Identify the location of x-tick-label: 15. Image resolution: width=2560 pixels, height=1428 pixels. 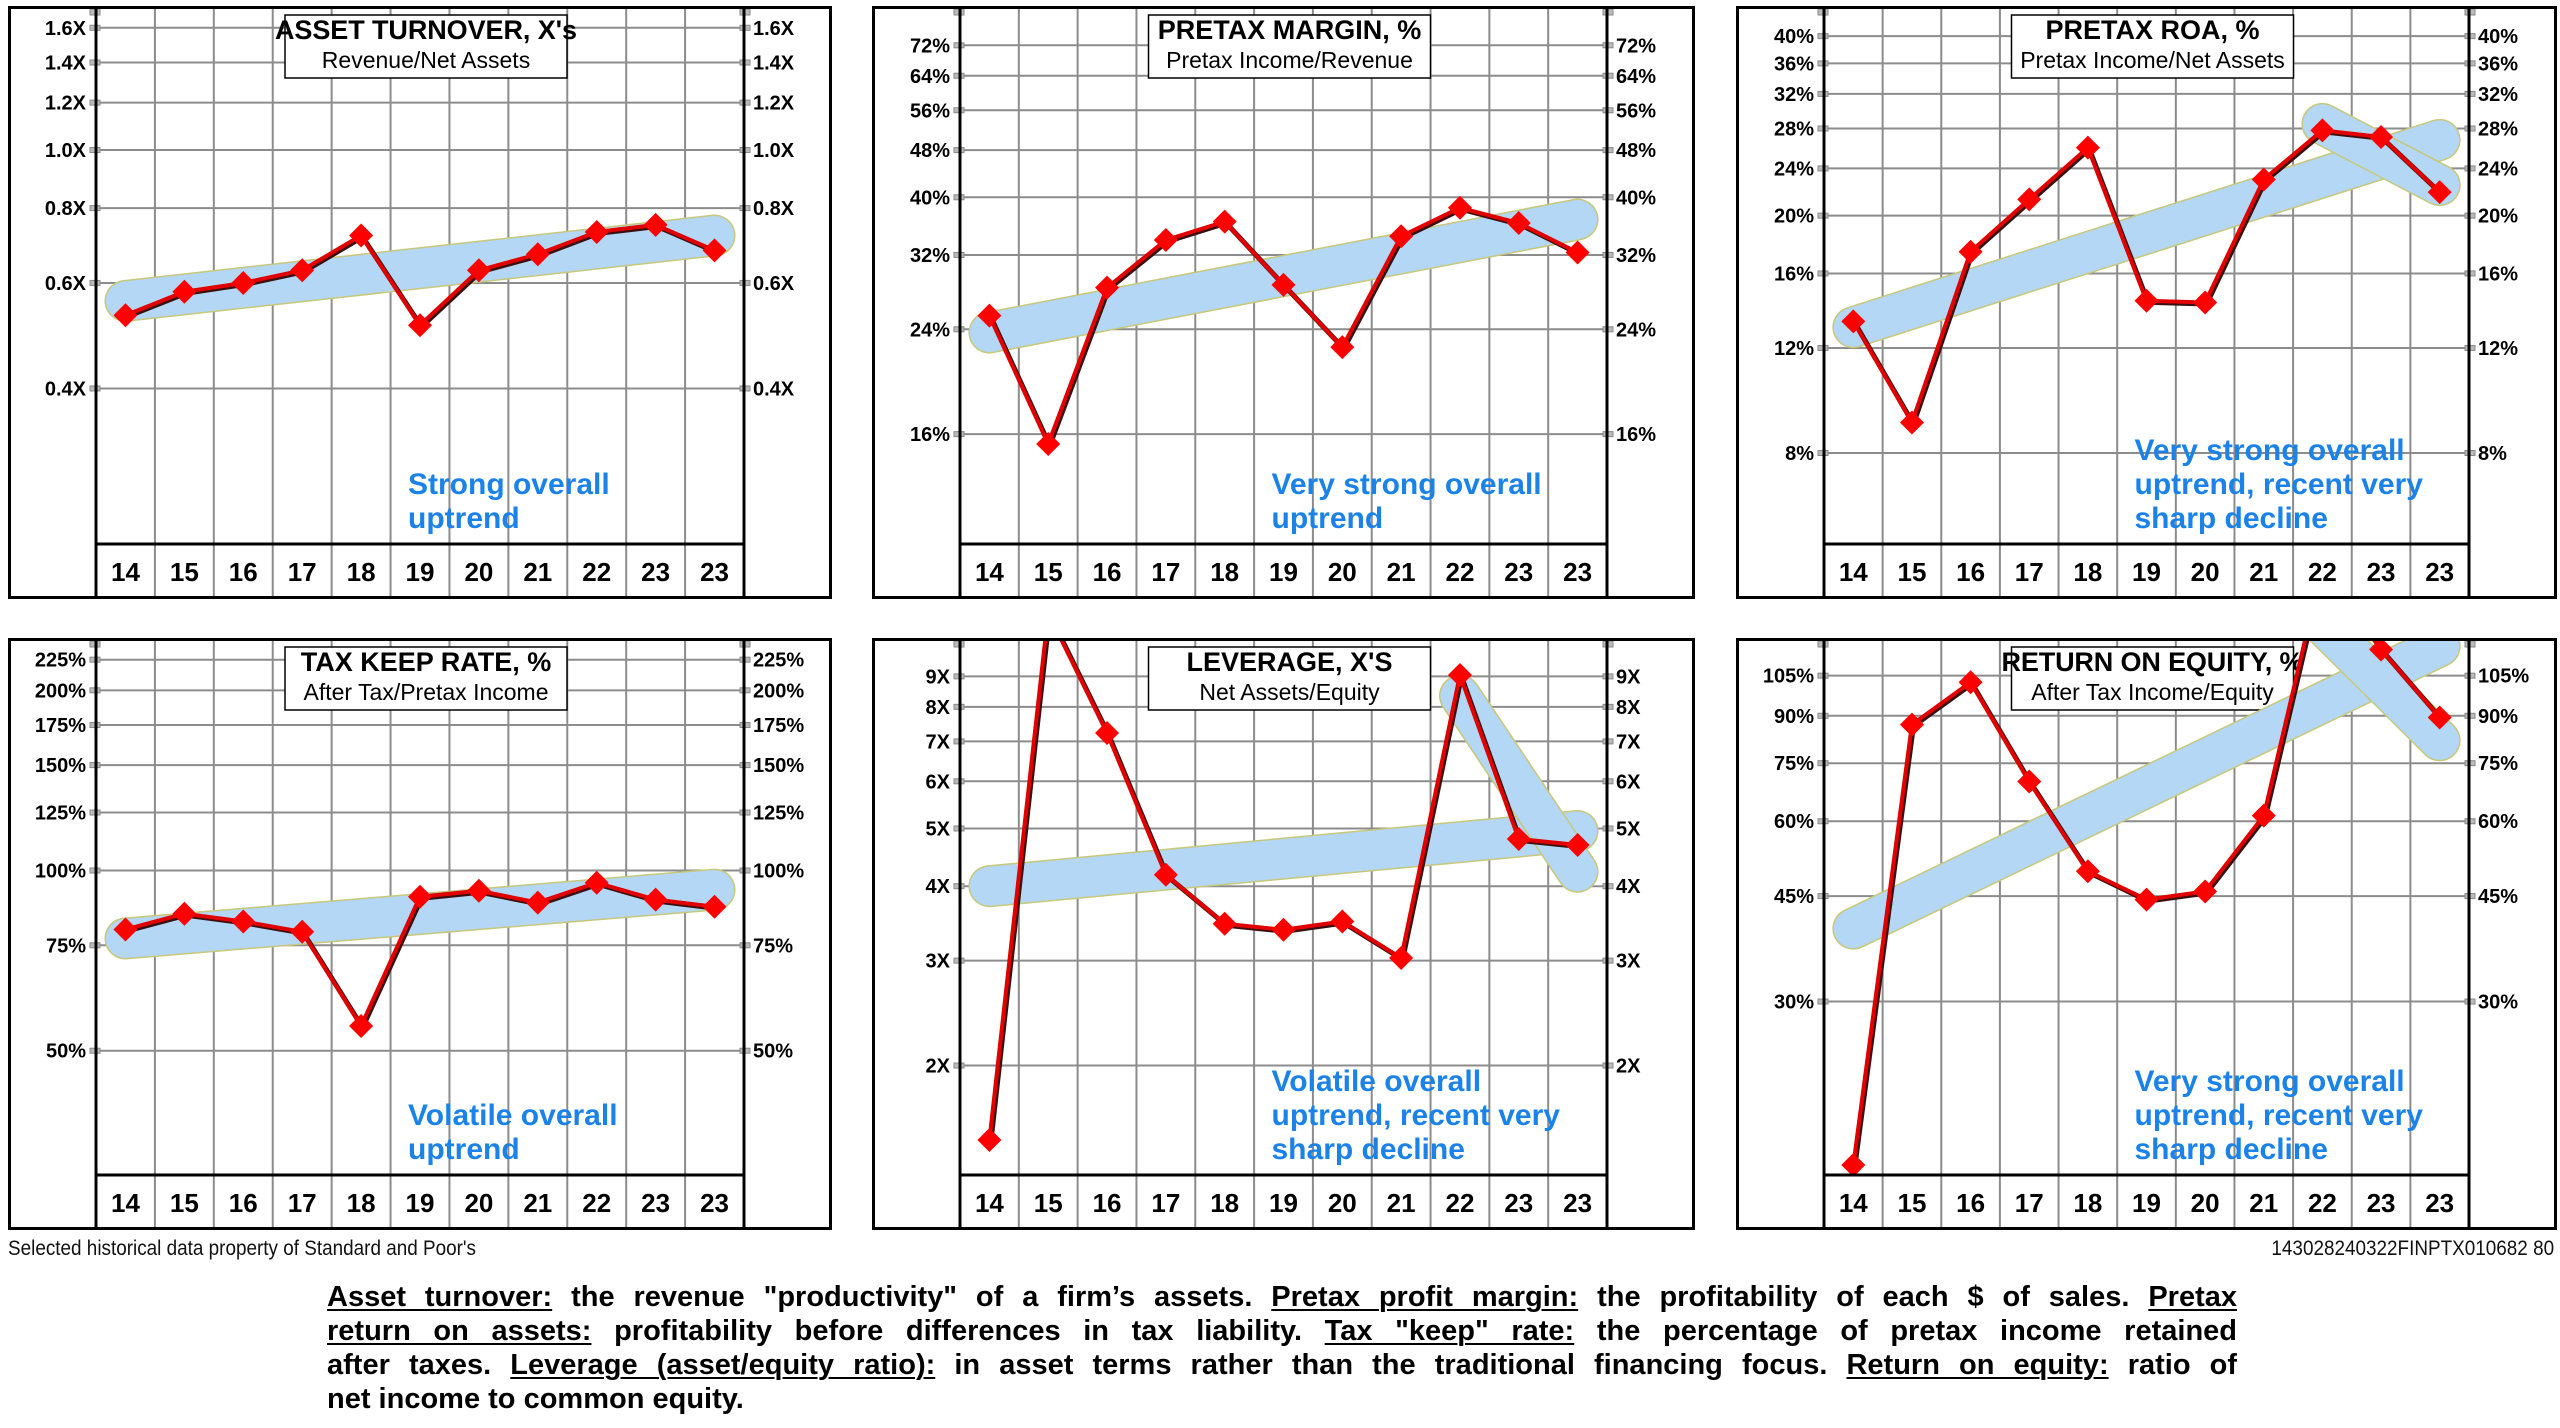
(1048, 572).